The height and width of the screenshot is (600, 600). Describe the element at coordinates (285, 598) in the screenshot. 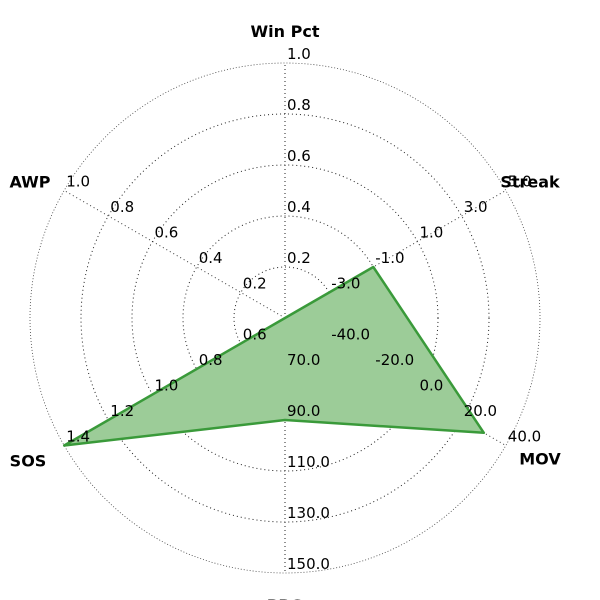

I see `axis-title: PPG` at that location.